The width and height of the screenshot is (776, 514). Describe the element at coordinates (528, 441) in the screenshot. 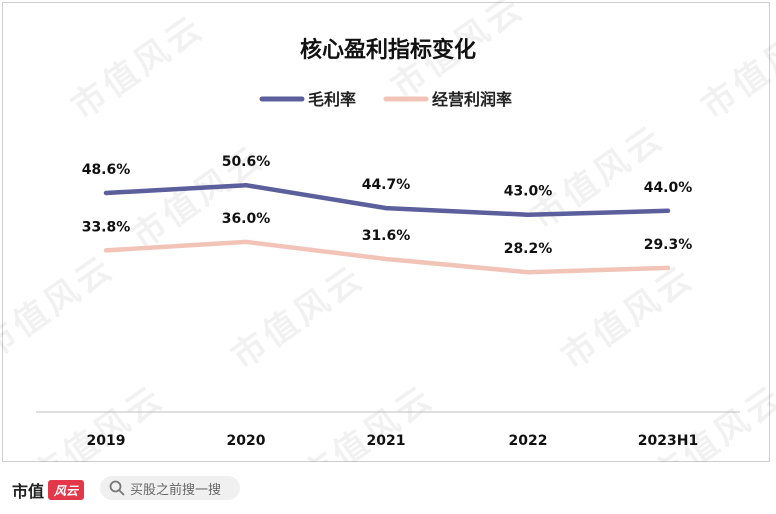

I see `x-tick-label: 2022` at that location.